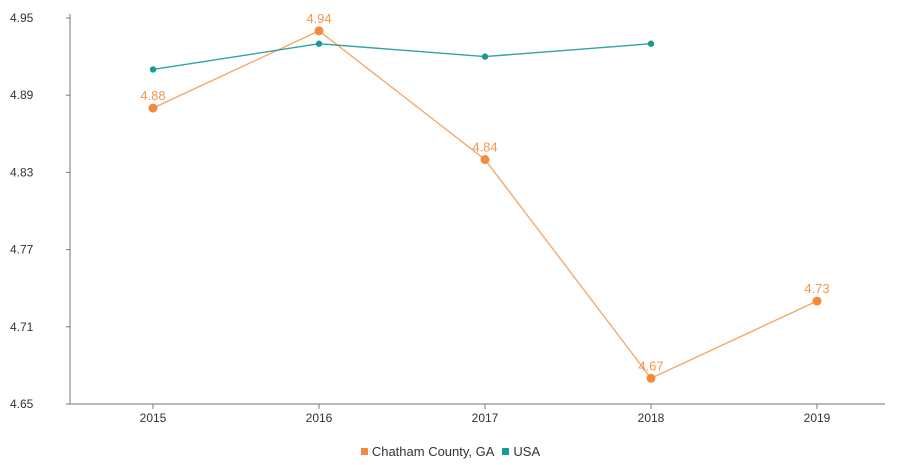  Describe the element at coordinates (22, 18) in the screenshot. I see `y-tick-label: 4.95` at that location.